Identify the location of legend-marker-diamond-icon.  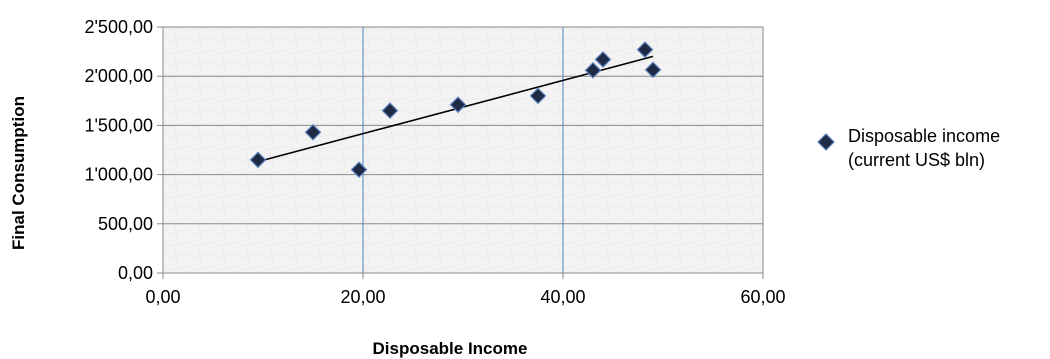
(826, 142).